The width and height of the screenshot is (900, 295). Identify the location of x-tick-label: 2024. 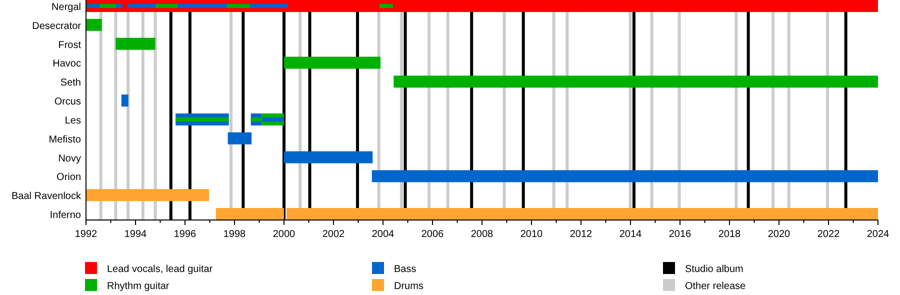
(878, 234).